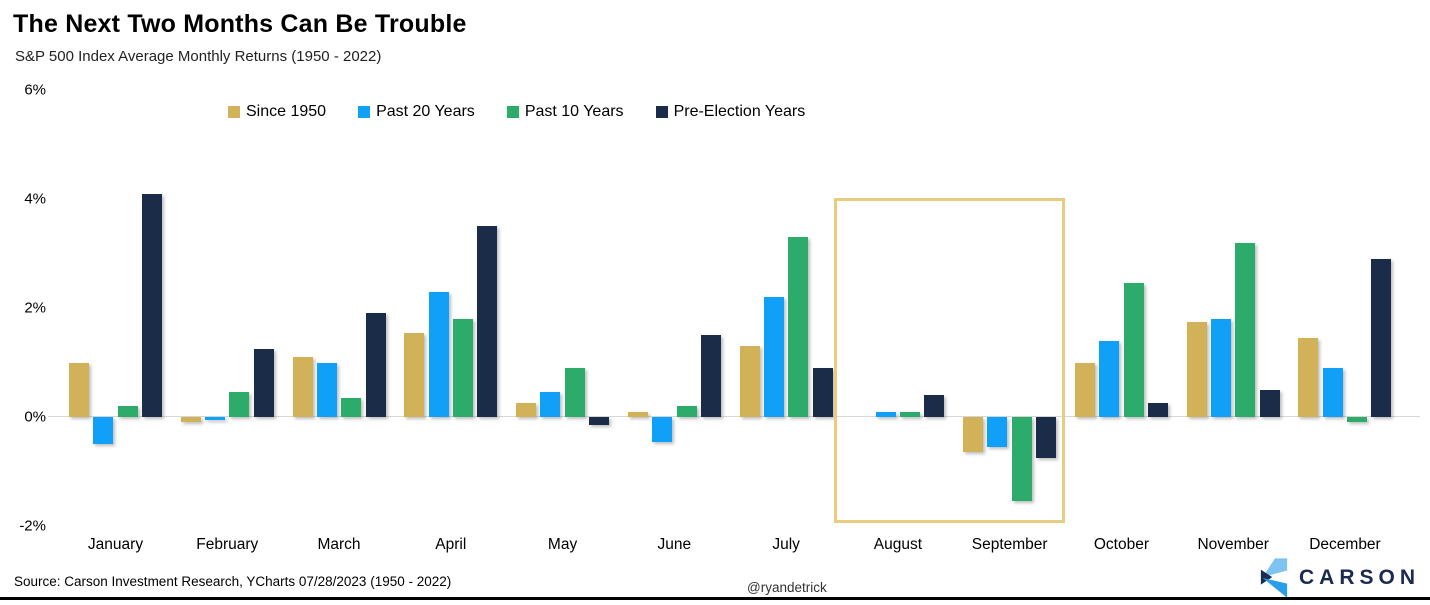 Image resolution: width=1430 pixels, height=605 pixels. What do you see at coordinates (151, 305) in the screenshot?
I see `bar-january-pre-election-years` at bounding box center [151, 305].